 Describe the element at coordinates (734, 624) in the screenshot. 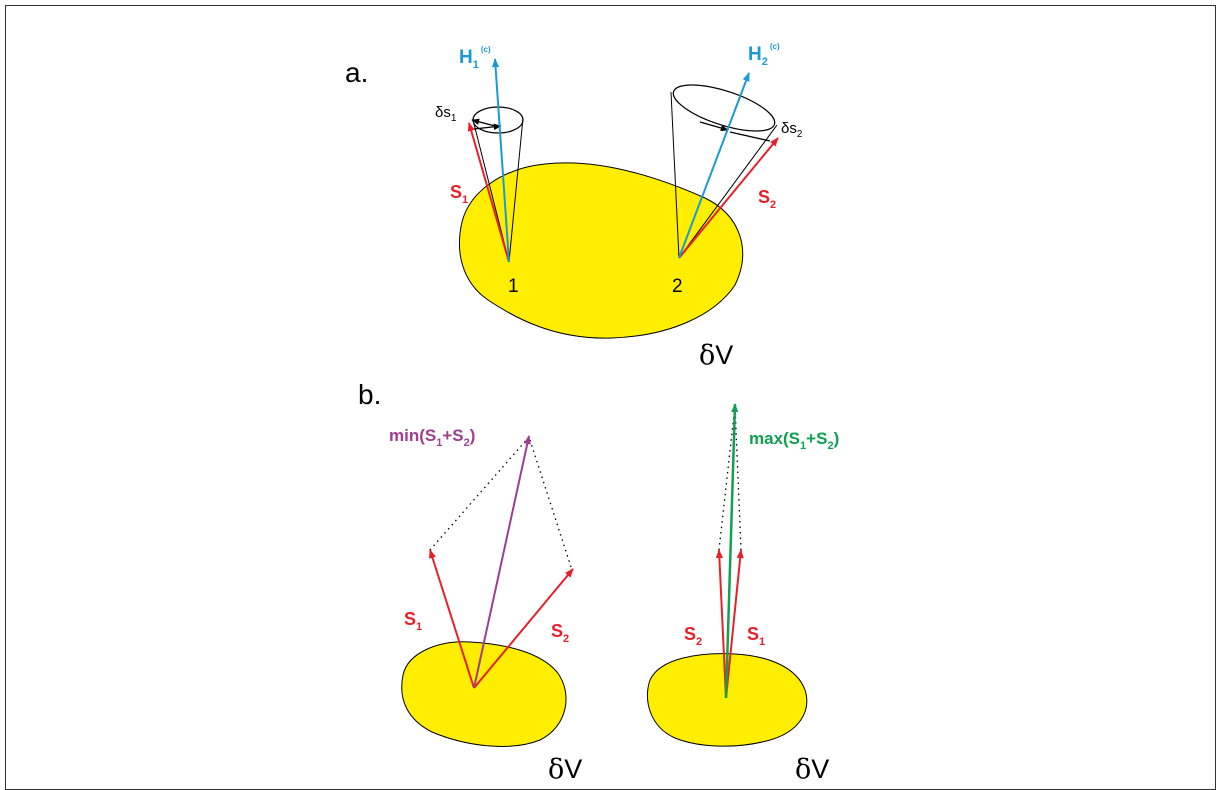

I see `vector-S1-b-right` at that location.